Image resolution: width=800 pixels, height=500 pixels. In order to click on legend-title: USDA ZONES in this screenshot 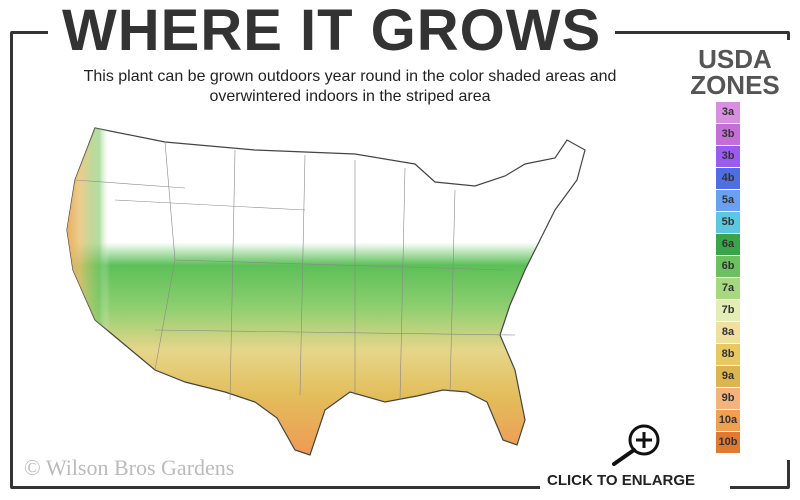, I will do `click(735, 72)`.